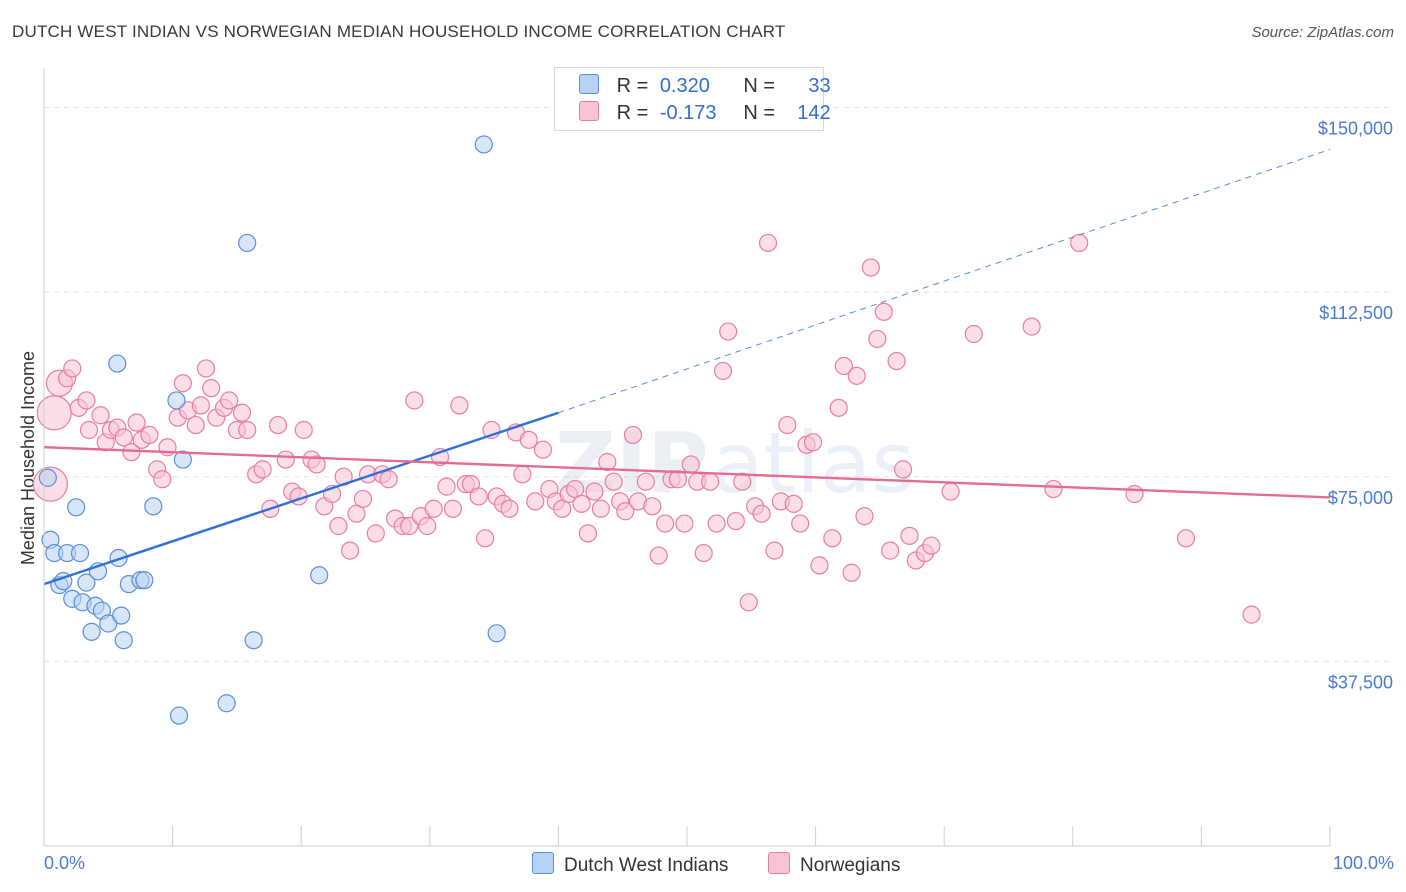 The height and width of the screenshot is (892, 1406). Describe the element at coordinates (814, 113) in the screenshot. I see `legend-n-value: 142` at that location.